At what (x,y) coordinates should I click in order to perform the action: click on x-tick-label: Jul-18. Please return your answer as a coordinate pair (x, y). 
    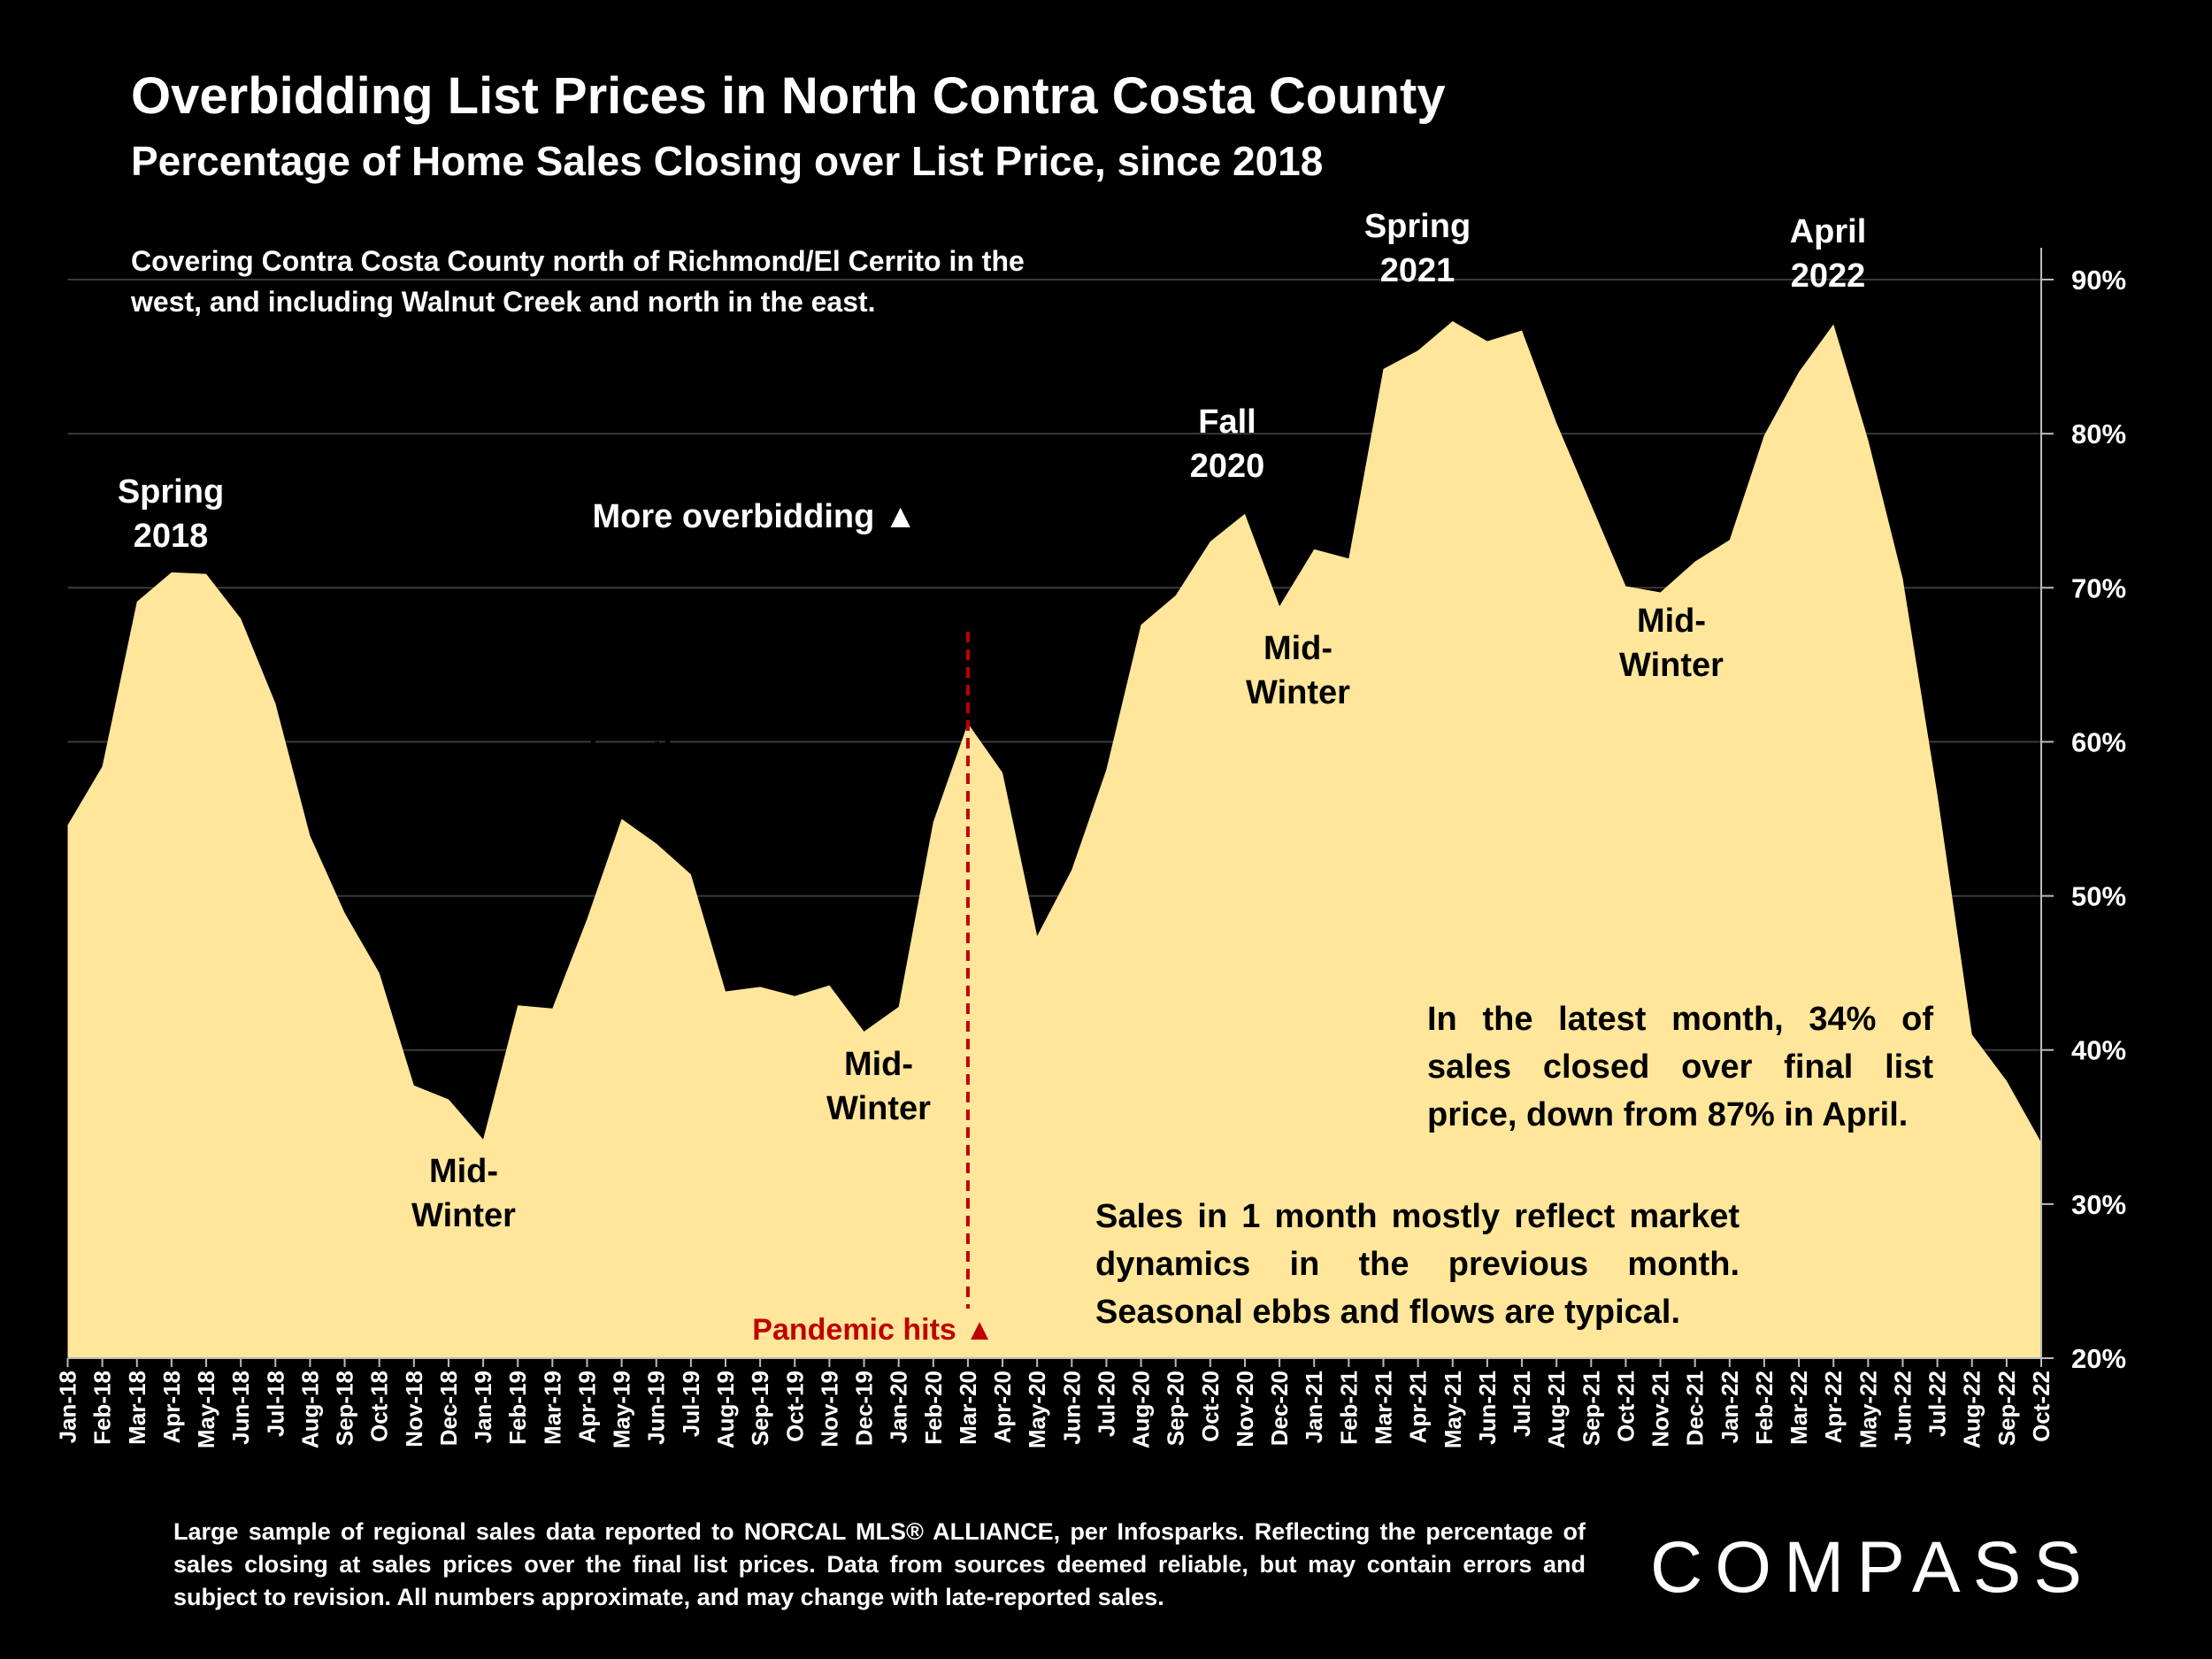
    Looking at the image, I should click on (275, 1404).